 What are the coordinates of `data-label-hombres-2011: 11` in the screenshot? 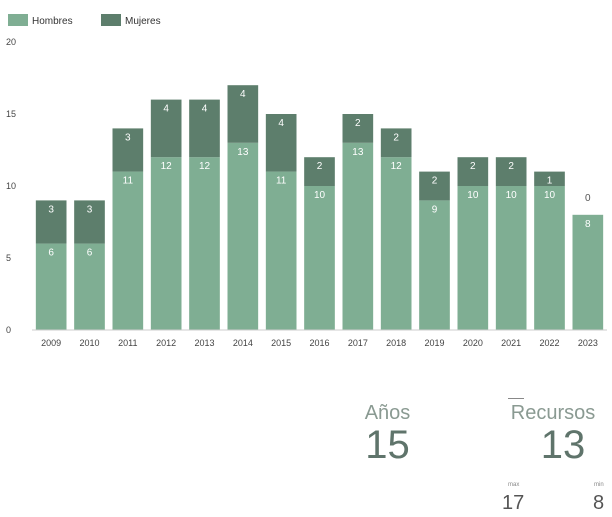 It's located at (128, 181).